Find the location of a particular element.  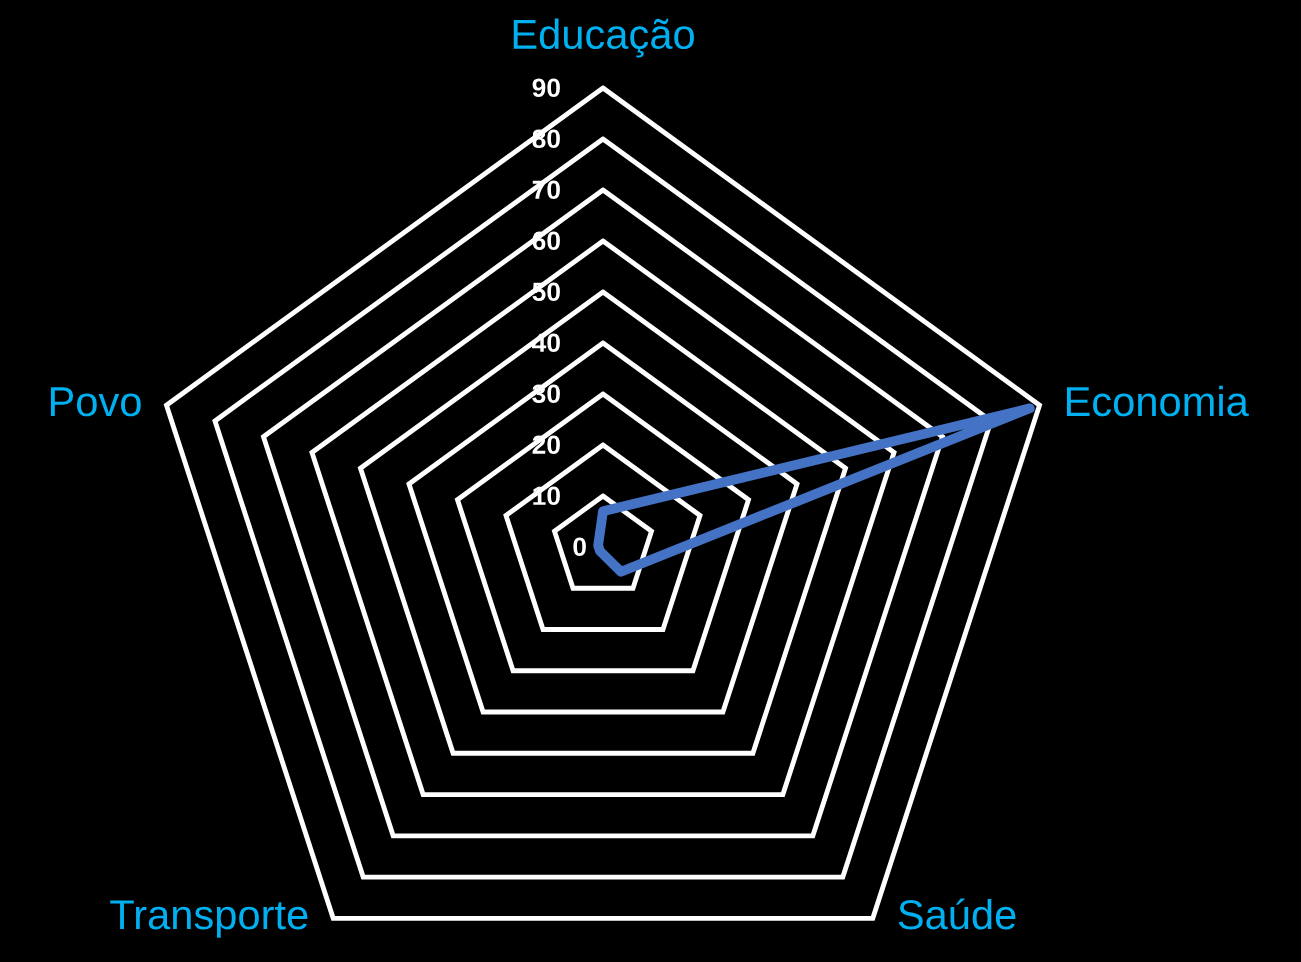

y-tick-label: 90 is located at coordinates (546, 88).